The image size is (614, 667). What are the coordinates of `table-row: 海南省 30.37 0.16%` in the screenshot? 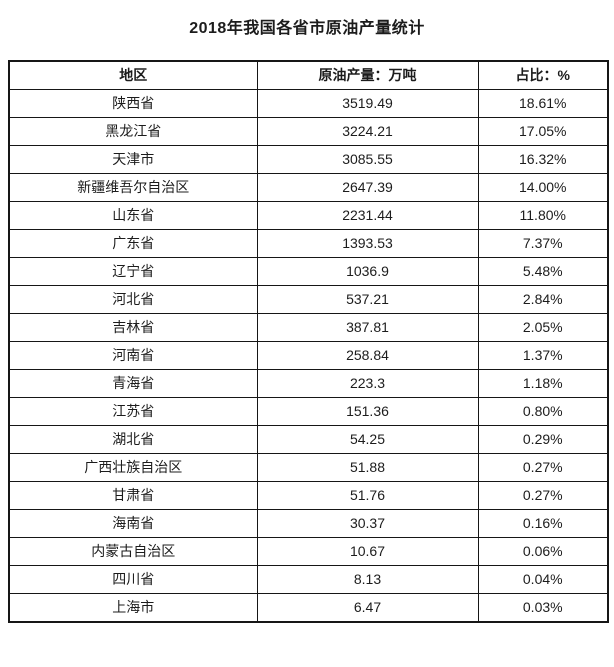 It's located at (308, 523).